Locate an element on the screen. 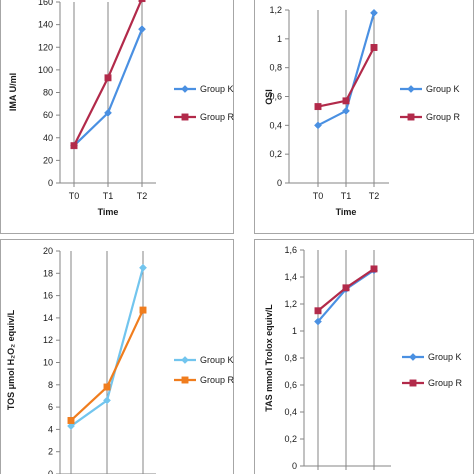 The height and width of the screenshot is (474, 474). y-axis-title: TAS mmol Trolox equiv/L is located at coordinates (269, 358).